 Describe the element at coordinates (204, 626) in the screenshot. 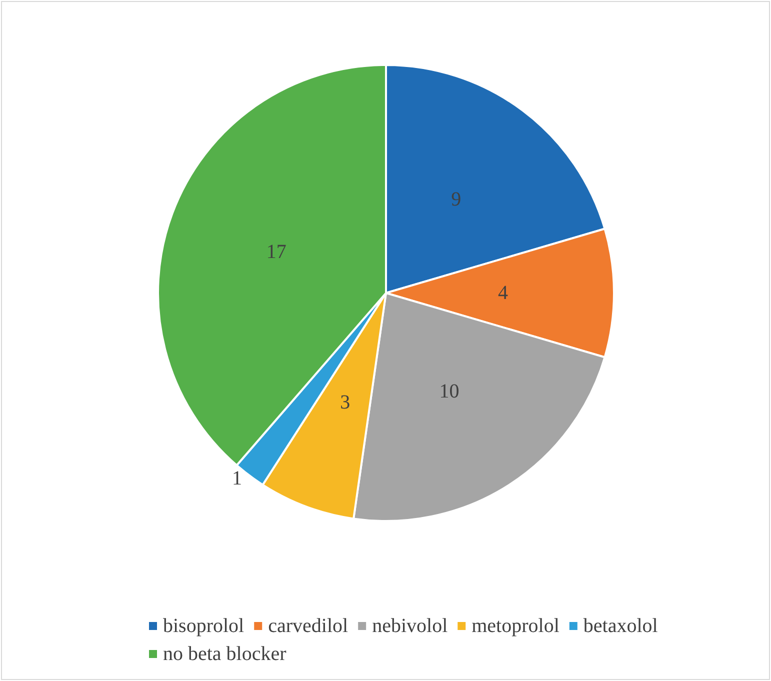

I see `legend-label: bisoprolol` at that location.